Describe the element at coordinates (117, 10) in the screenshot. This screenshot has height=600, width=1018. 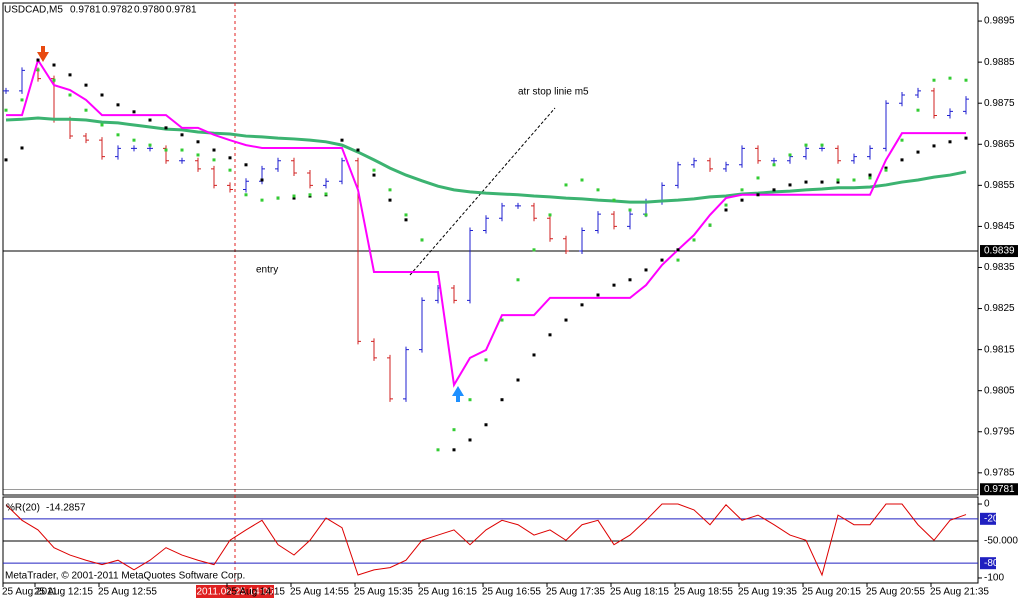
I see `high-price: 0.9782` at that location.